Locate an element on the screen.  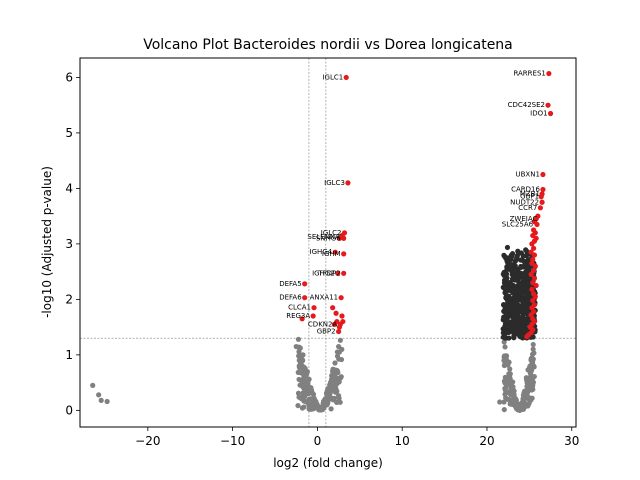
gene-label: IDO1 is located at coordinates (538, 113).